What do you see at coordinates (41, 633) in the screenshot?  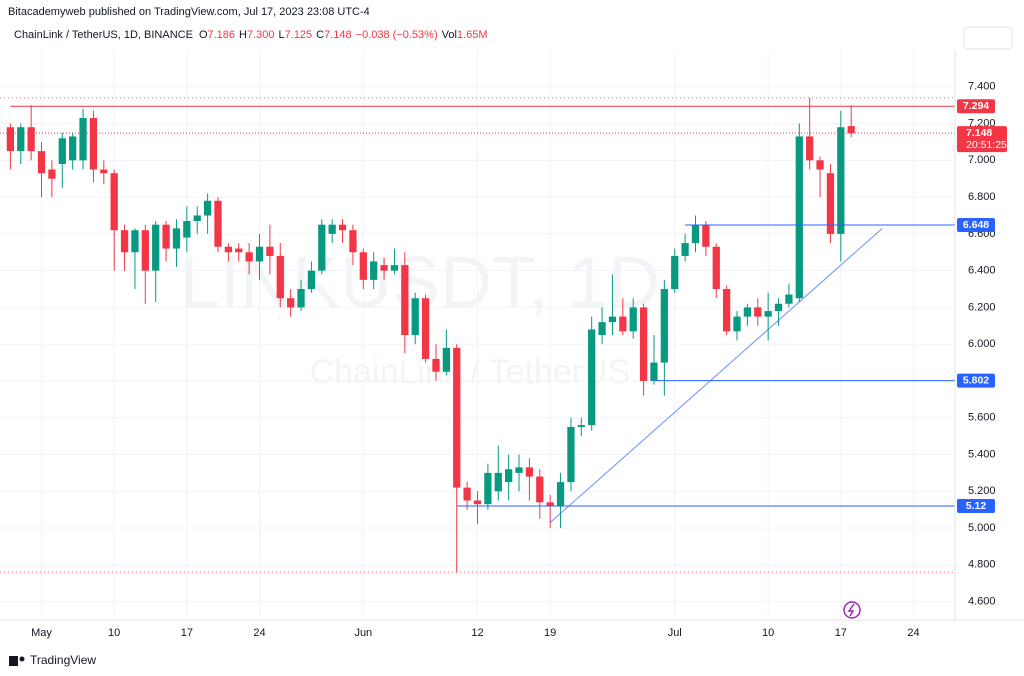 I see `x-tick-label: May` at bounding box center [41, 633].